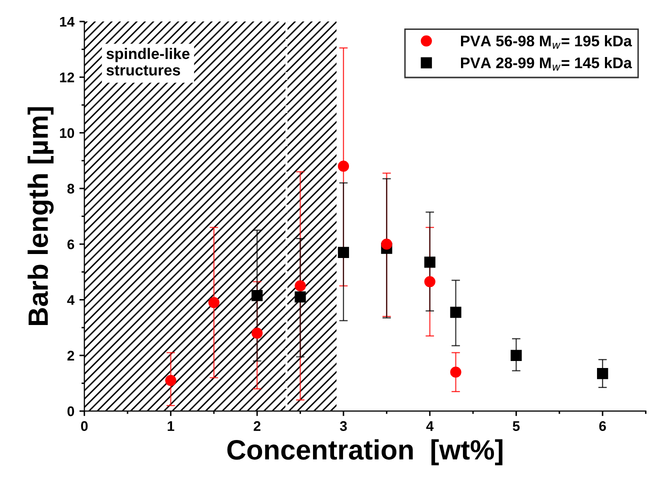 The height and width of the screenshot is (478, 649). Describe the element at coordinates (546, 64) in the screenshot. I see `legend-label: PVA 28-99 M$_{w}$= 145 kDa` at that location.